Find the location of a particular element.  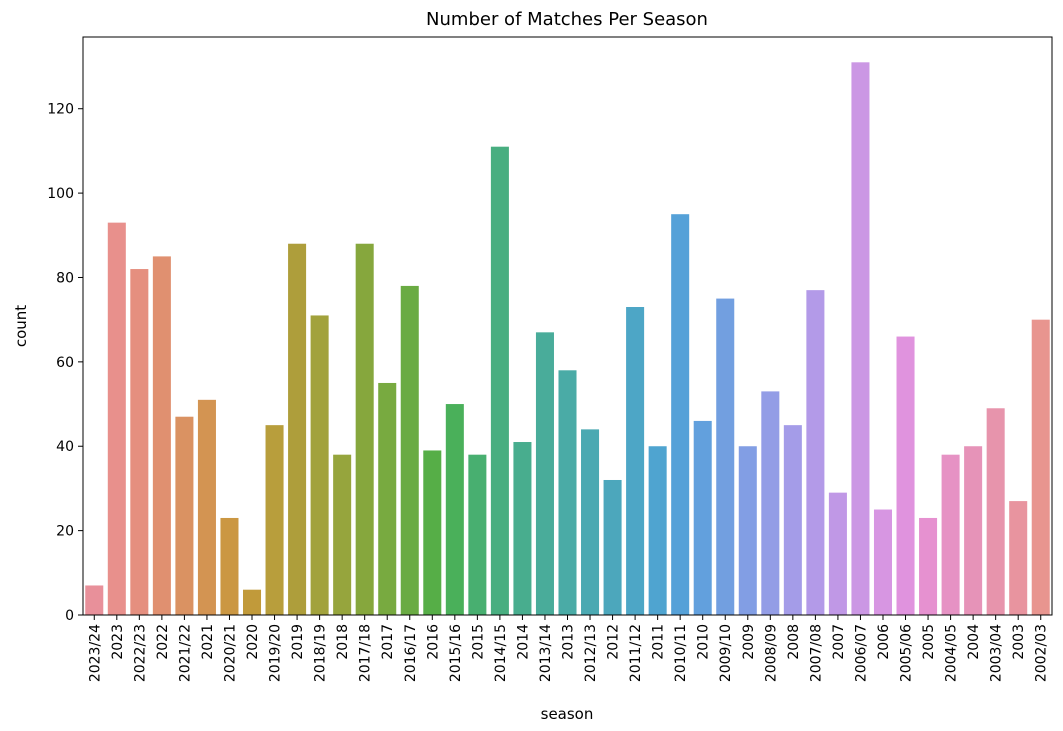

bar-2005 is located at coordinates (928, 566).